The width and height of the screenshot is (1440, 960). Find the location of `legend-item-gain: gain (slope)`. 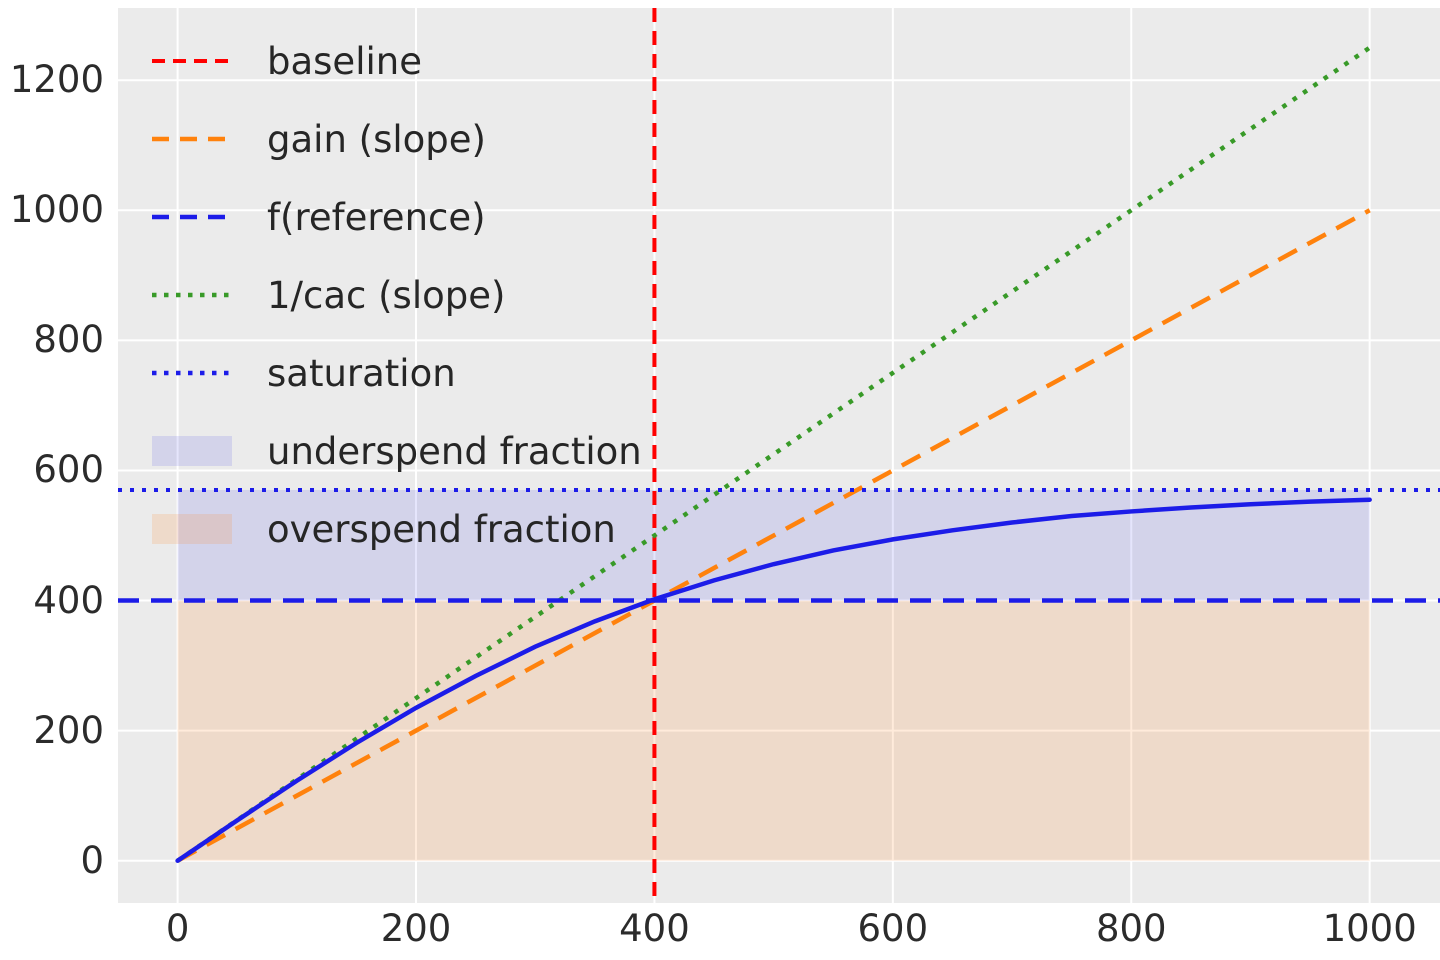

legend-item-gain: gain (slope) is located at coordinates (396, 139).